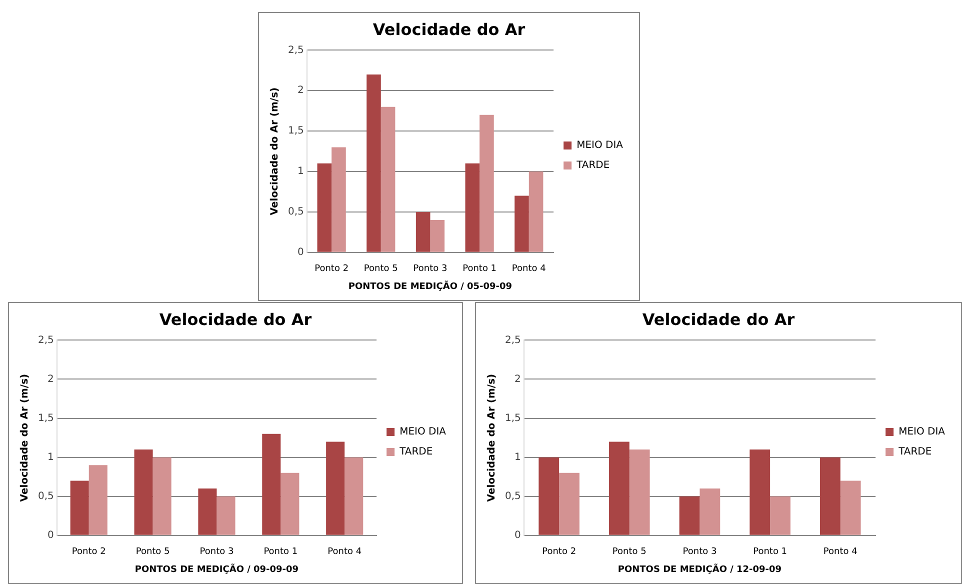  What do you see at coordinates (216, 568) in the screenshot?
I see `x-axis-title: PONTOS DE MEDIÇÃO / 09-09-09` at bounding box center [216, 568].